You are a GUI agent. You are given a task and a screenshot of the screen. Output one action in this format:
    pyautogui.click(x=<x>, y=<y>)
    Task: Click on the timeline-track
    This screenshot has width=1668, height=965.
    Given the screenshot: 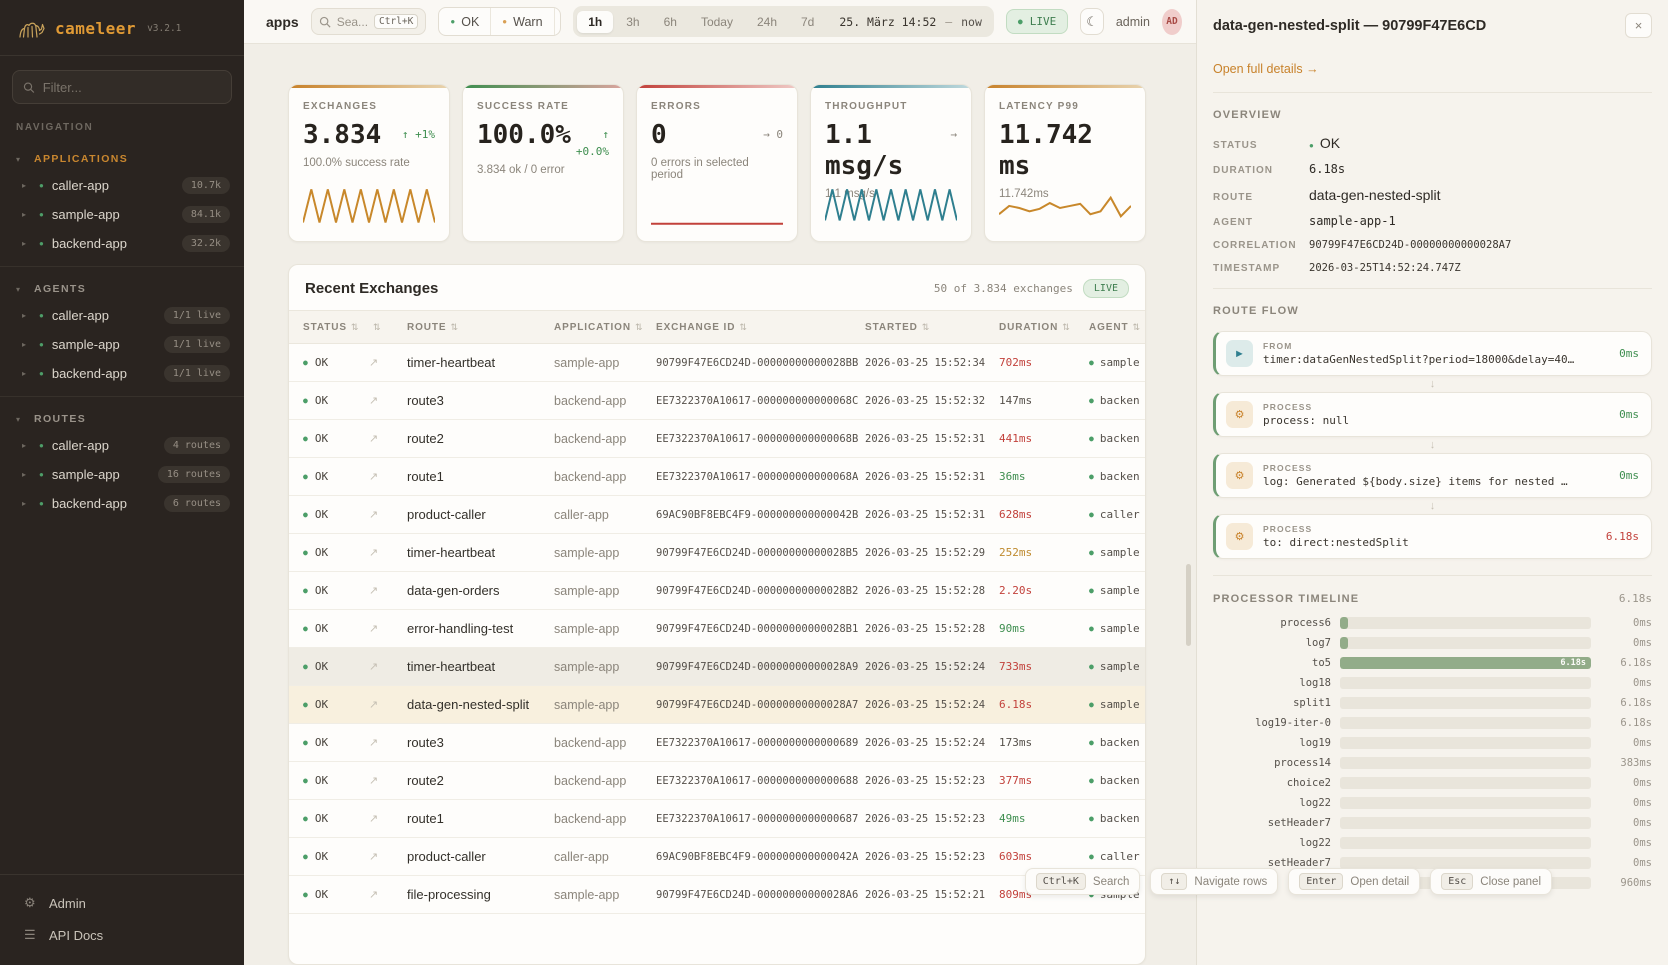 What is the action you would take?
    pyautogui.click(x=1465, y=783)
    